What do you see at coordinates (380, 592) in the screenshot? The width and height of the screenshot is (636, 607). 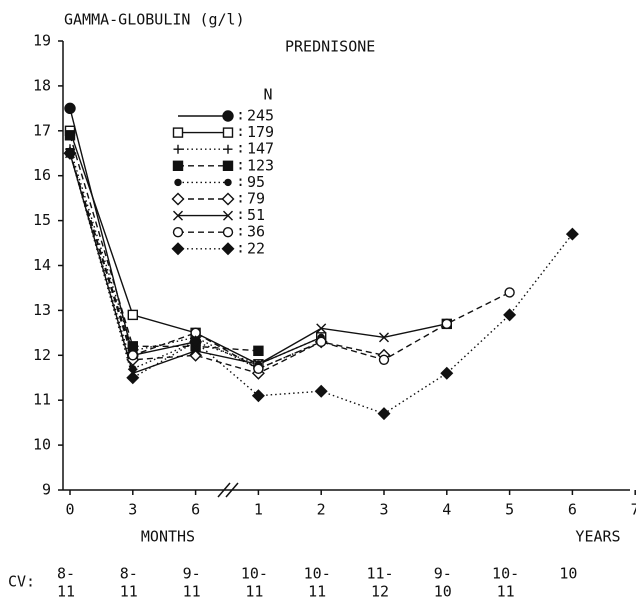 I see `cv-value: 12` at bounding box center [380, 592].